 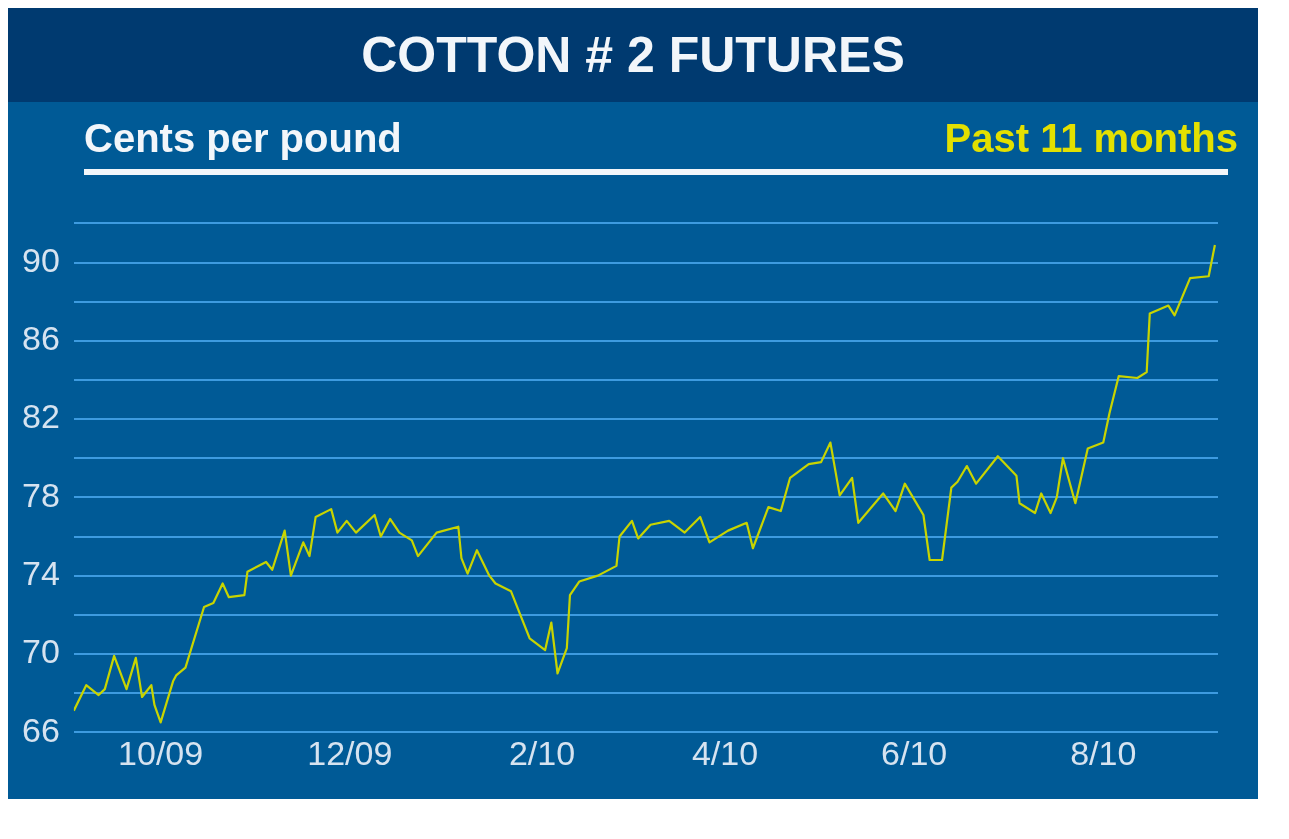 What do you see at coordinates (40, 729) in the screenshot?
I see `y-tick-label: 66` at bounding box center [40, 729].